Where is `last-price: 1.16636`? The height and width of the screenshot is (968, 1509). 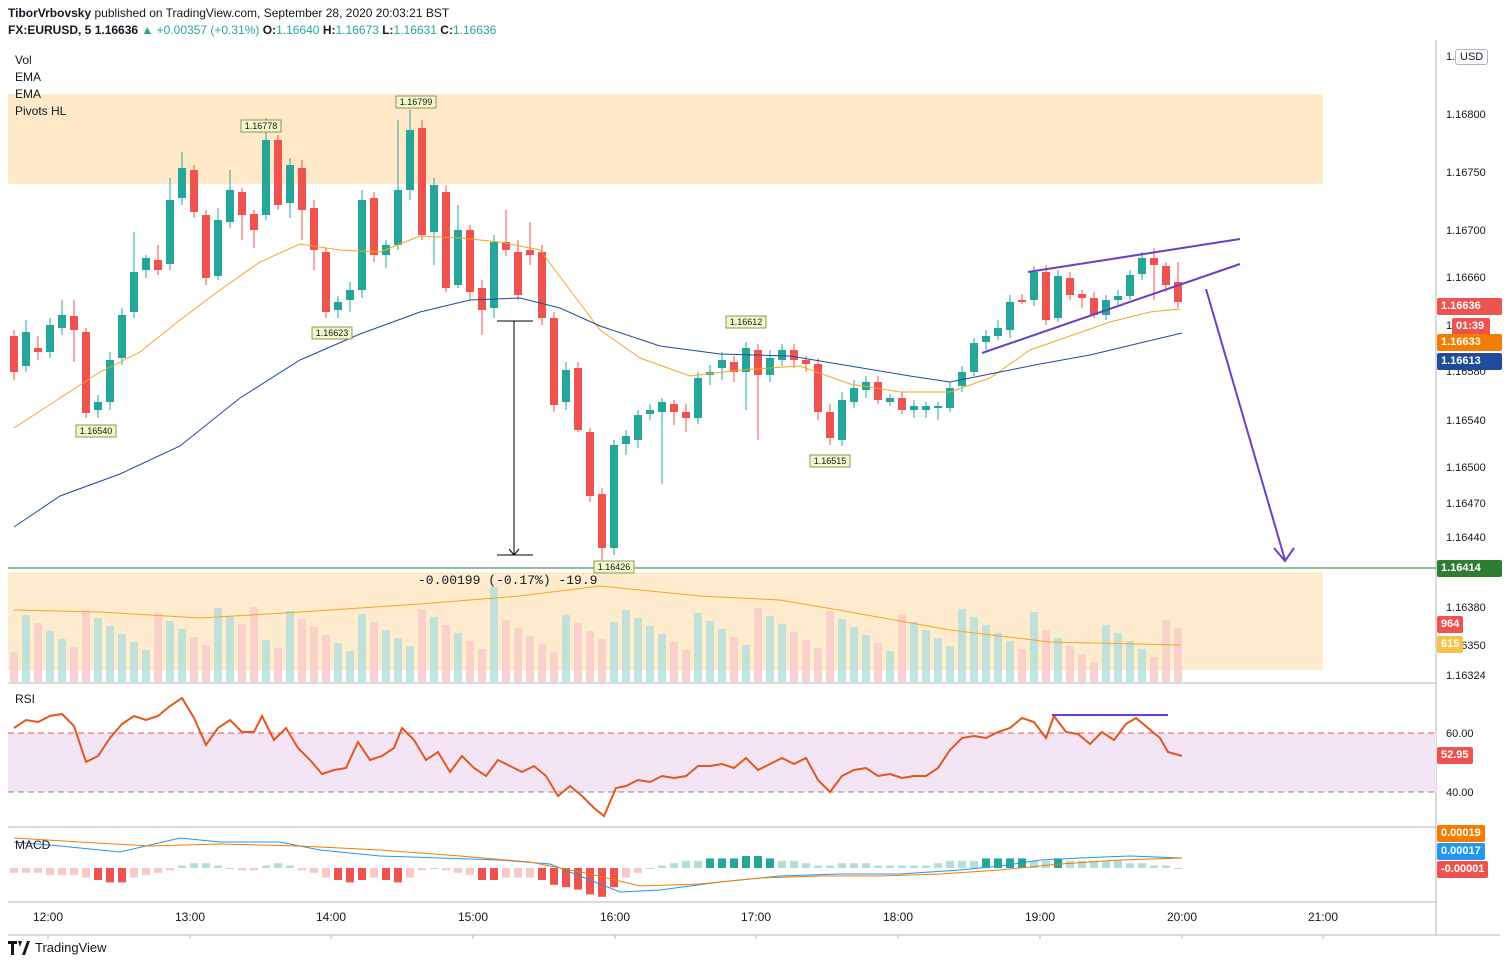
last-price: 1.16636 is located at coordinates (116, 30).